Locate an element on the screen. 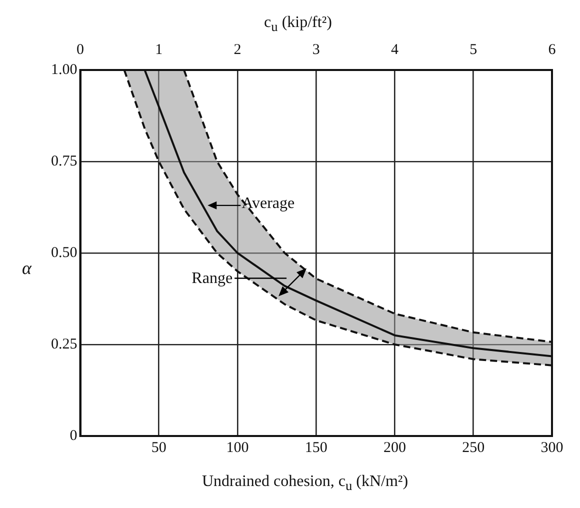 The height and width of the screenshot is (508, 580). x2-tick-label: 1 is located at coordinates (159, 50).